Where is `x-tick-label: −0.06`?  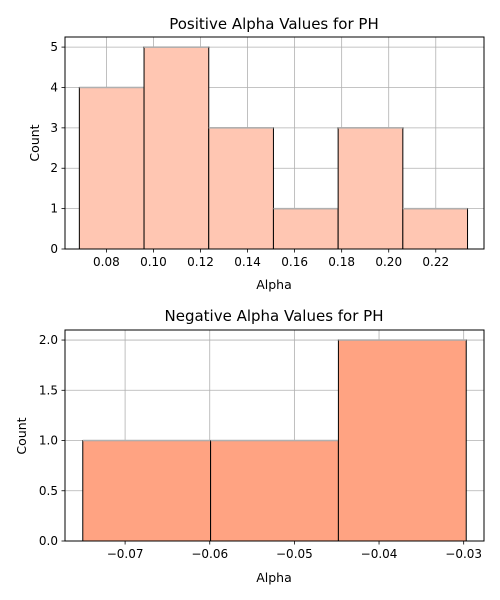
x-tick-label: −0.06 is located at coordinates (209, 554).